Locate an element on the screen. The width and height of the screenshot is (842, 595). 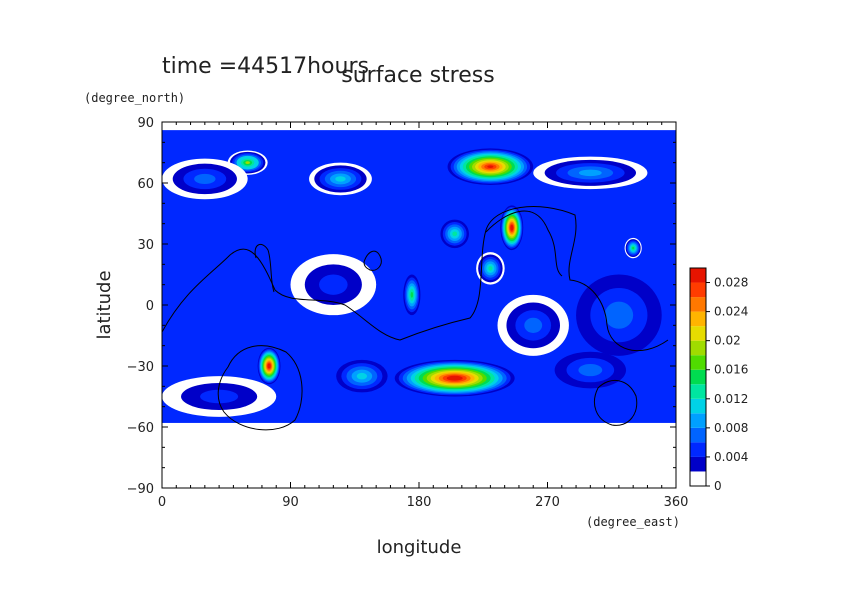
coastline-antarctica-west is located at coordinates (616, 403).